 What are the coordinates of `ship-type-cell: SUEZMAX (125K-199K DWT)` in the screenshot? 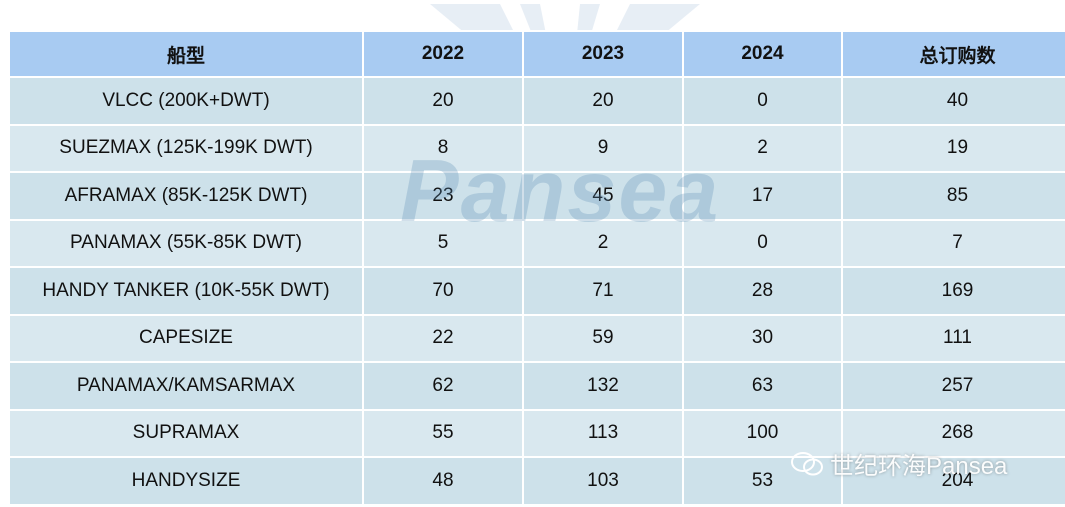 It's located at (186, 148).